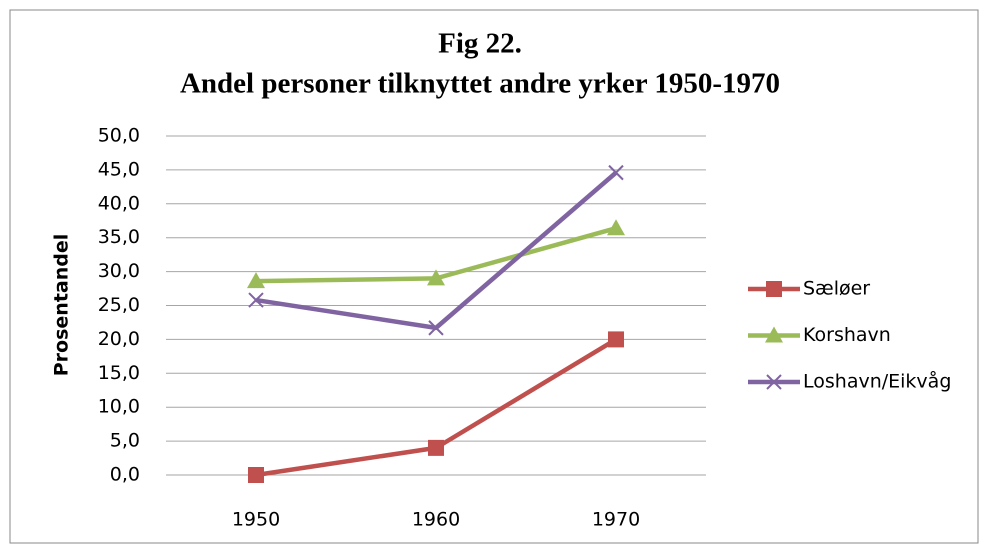  What do you see at coordinates (616, 520) in the screenshot?
I see `x-tick-label: 1970` at bounding box center [616, 520].